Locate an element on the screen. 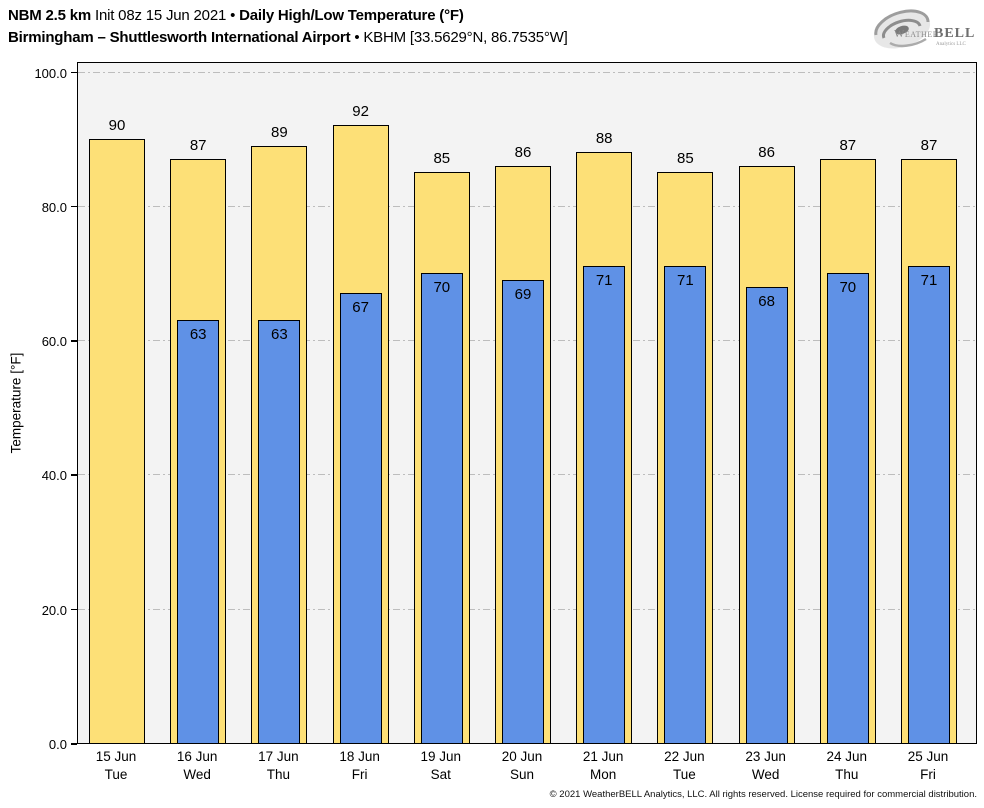 The width and height of the screenshot is (984, 808). x-tick-date: 23 Jun is located at coordinates (765, 756).